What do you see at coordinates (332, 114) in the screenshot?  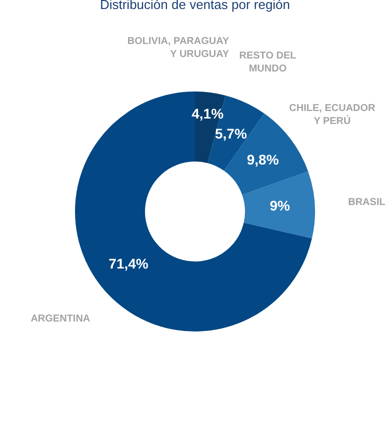 I see `slice-label: CHILE, ECUADOR Y PERÚ` at bounding box center [332, 114].